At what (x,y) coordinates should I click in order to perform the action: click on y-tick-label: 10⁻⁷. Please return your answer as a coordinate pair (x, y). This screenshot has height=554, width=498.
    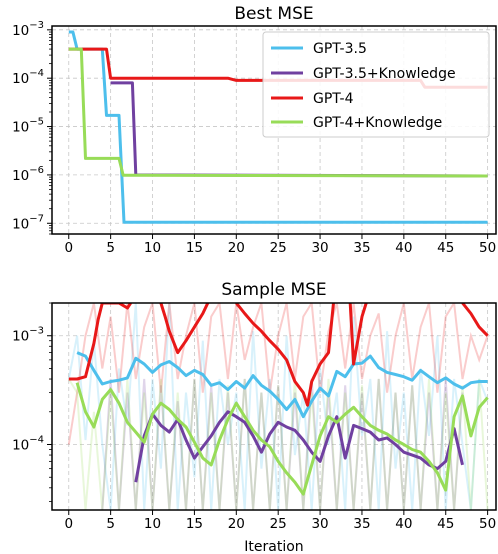
    Looking at the image, I should click on (28, 222).